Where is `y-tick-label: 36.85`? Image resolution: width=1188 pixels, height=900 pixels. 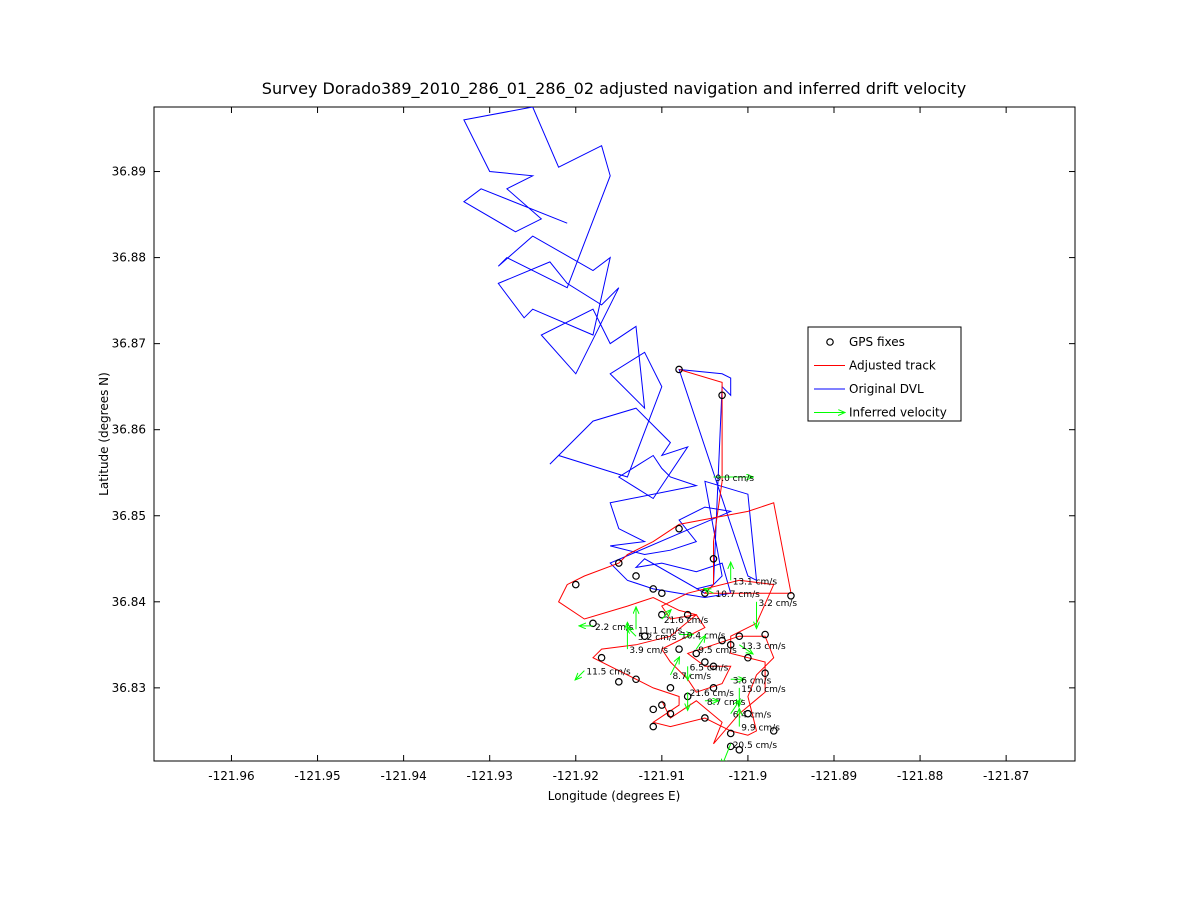
y-tick-label: 36.85 is located at coordinates (129, 516).